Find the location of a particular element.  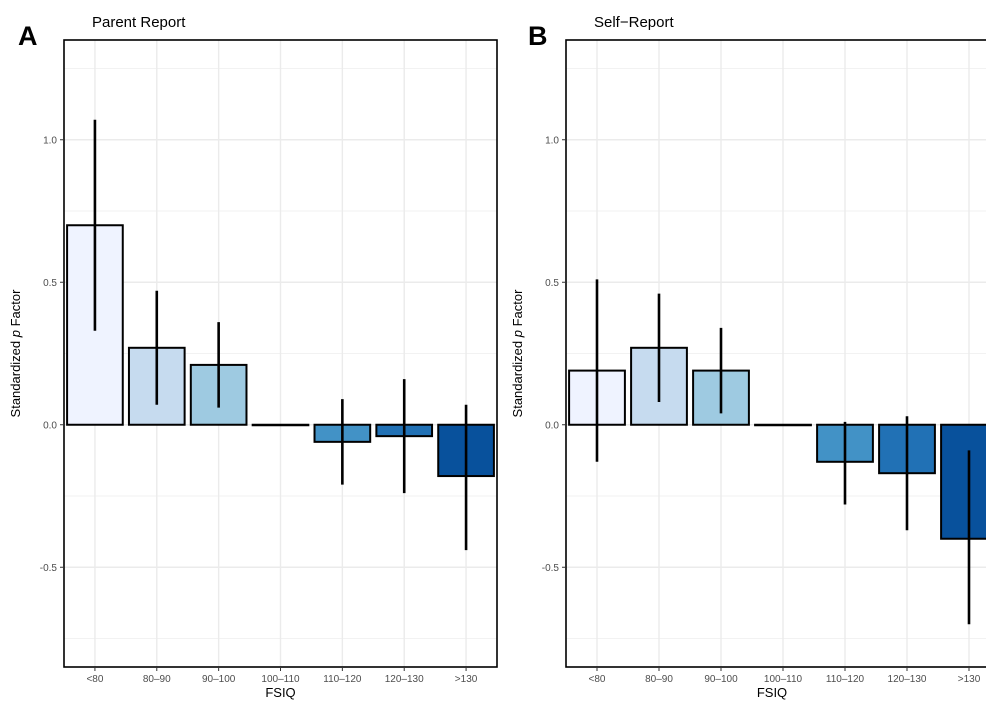

panel-letter: B is located at coordinates (538, 36).